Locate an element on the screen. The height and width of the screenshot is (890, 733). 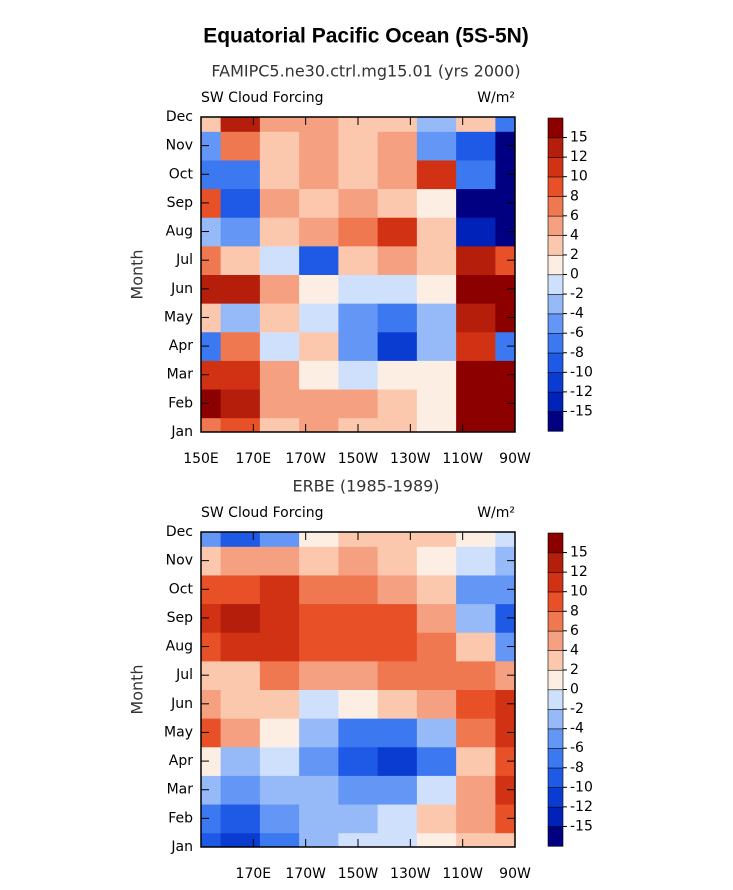
y-tick-label: Aug is located at coordinates (179, 232).